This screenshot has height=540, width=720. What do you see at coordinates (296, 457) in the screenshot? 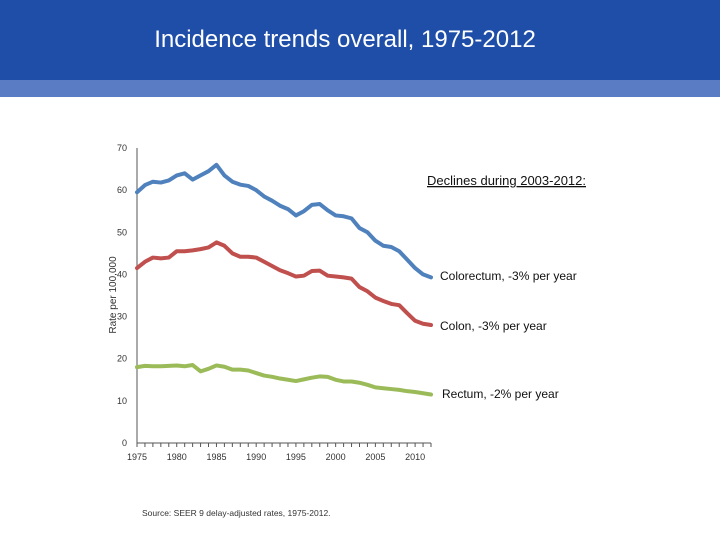
I see `x-tick-label: 1995` at bounding box center [296, 457].